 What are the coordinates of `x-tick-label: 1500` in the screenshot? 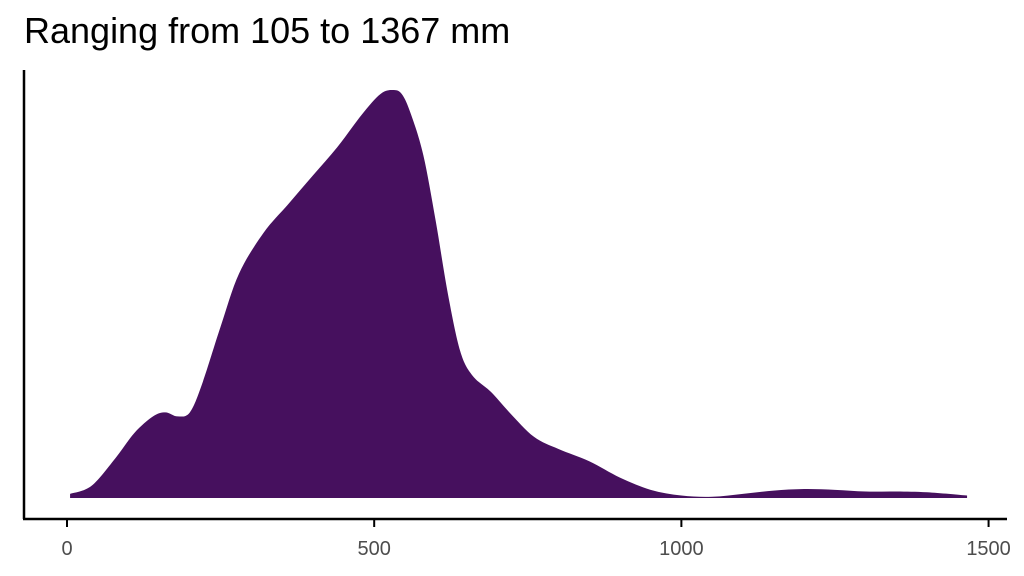 It's located at (988, 549).